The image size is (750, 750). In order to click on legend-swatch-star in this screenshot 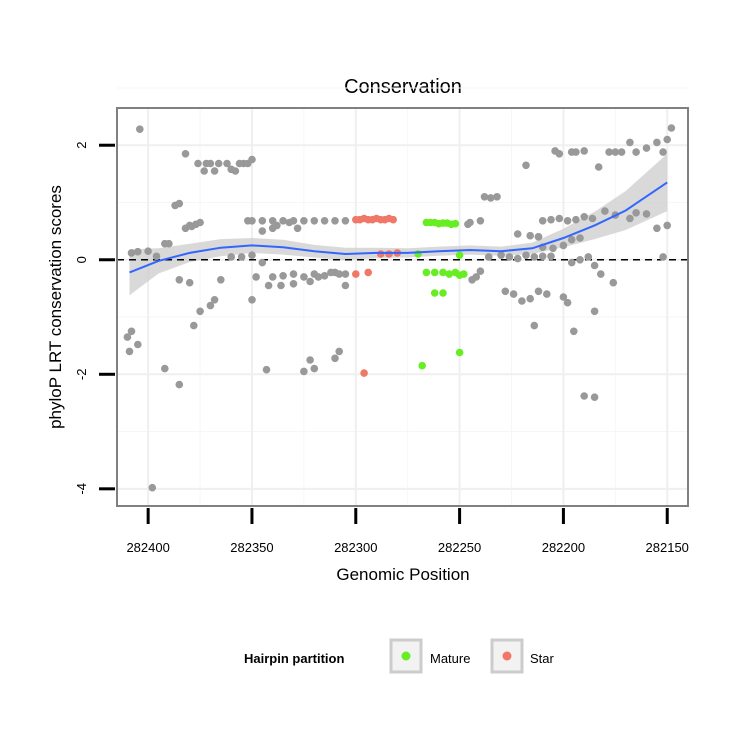, I will do `click(507, 656)`.